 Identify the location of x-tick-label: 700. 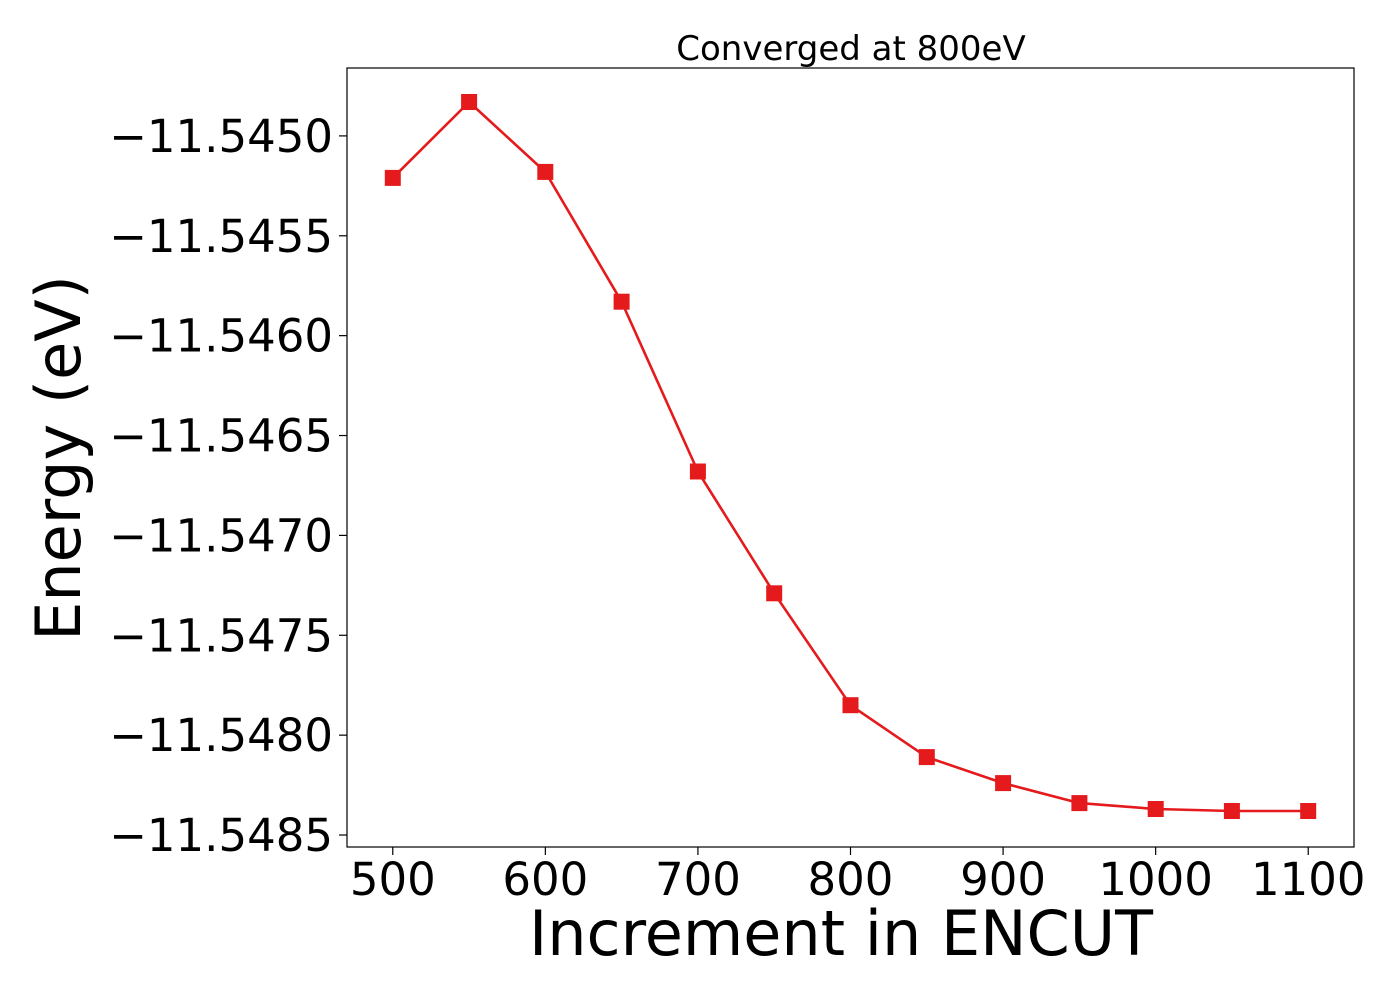
(698, 879).